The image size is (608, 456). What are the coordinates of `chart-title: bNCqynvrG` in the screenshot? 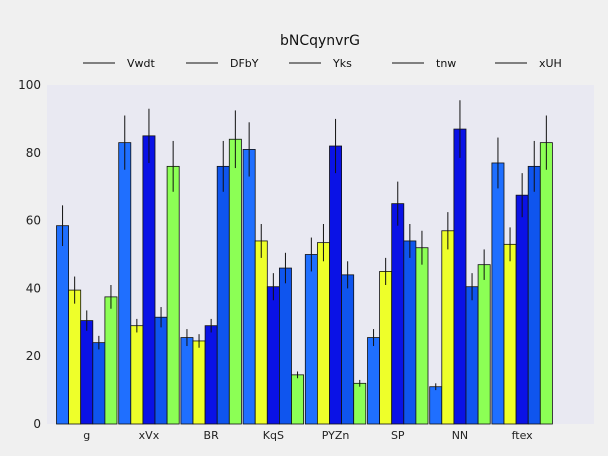 It's located at (320, 41).